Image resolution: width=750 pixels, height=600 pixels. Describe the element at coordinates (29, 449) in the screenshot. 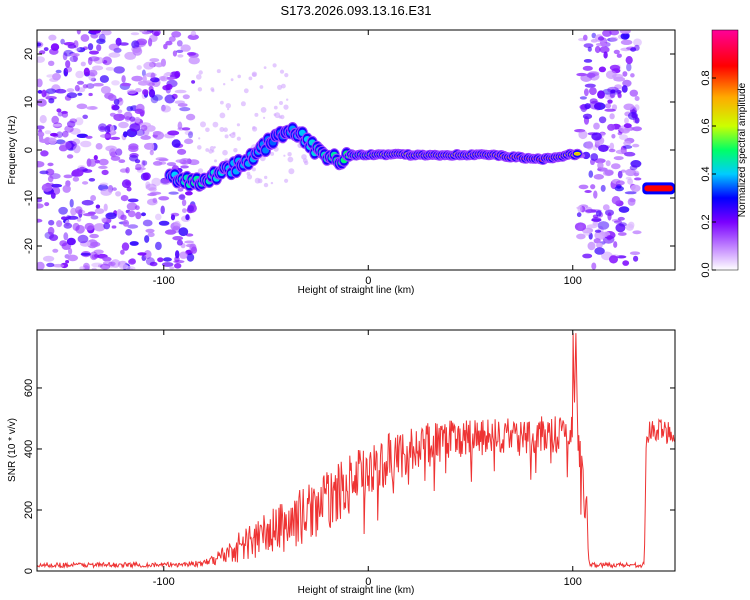

I see `snr-ytick-label: 400` at that location.